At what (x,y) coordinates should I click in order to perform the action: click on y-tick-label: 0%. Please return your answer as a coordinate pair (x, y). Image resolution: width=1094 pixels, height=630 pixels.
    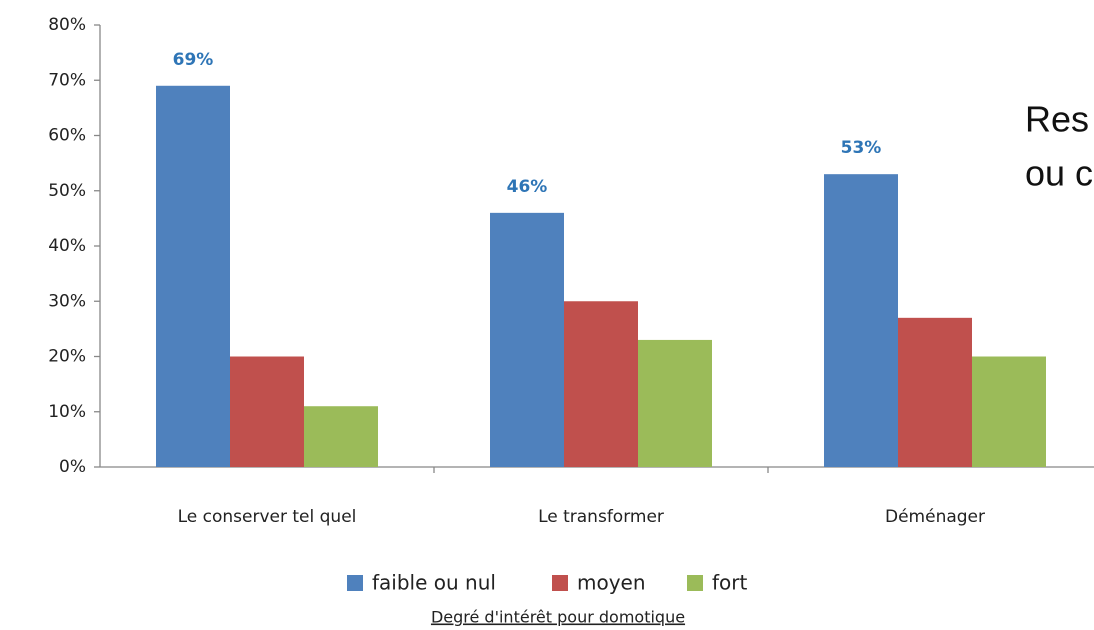
    Looking at the image, I should click on (72, 467).